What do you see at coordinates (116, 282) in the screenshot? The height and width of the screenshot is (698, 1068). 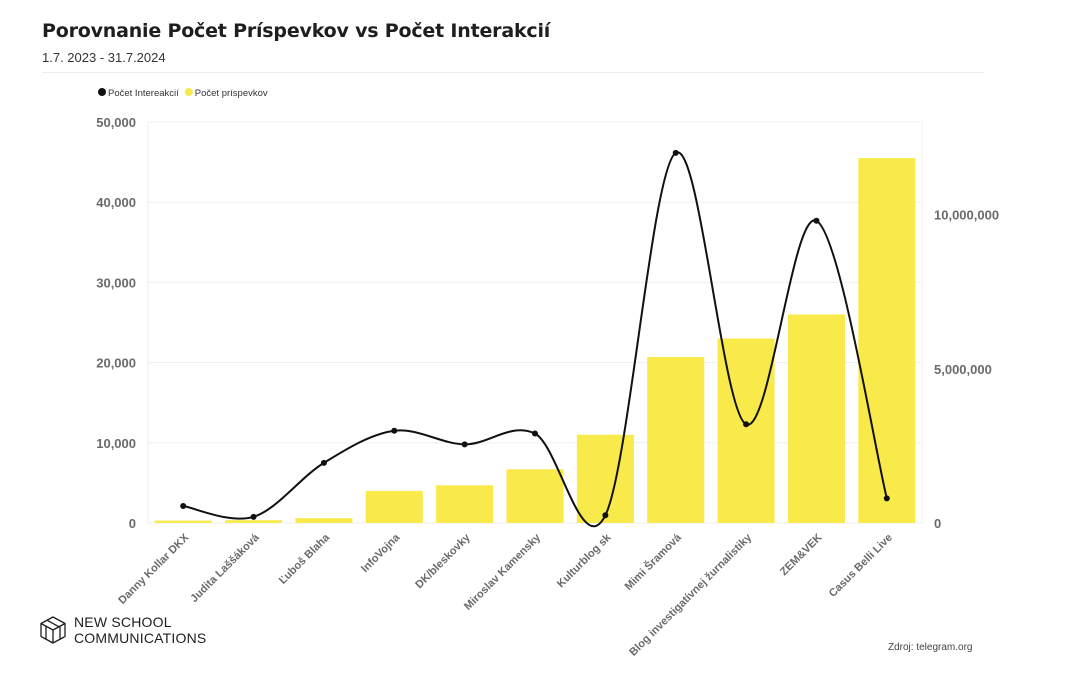 I see `y-left-tick-label: 30,000` at bounding box center [116, 282].